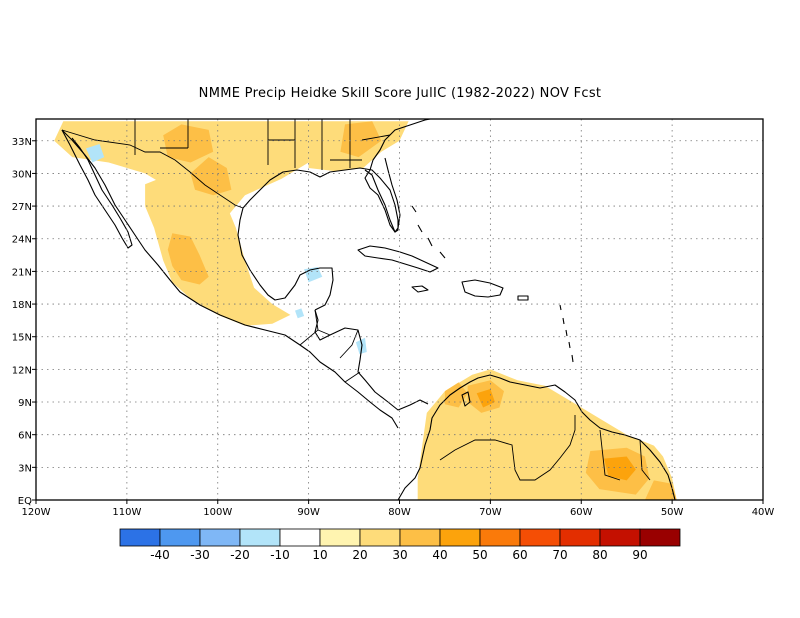 Image resolution: width=800 pixels, height=618 pixels. Describe the element at coordinates (559, 555) in the screenshot. I see `colorbar-label: 70` at that location.